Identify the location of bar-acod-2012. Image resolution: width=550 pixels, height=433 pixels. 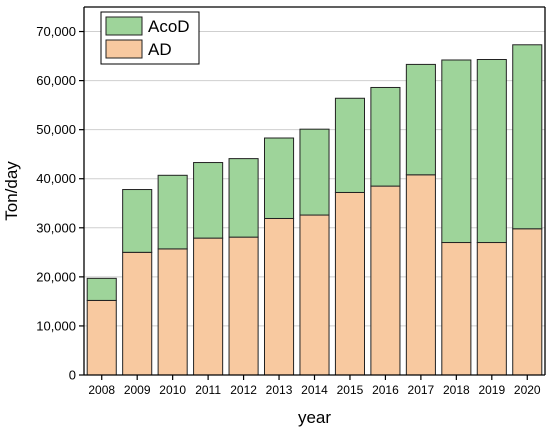
(243, 198).